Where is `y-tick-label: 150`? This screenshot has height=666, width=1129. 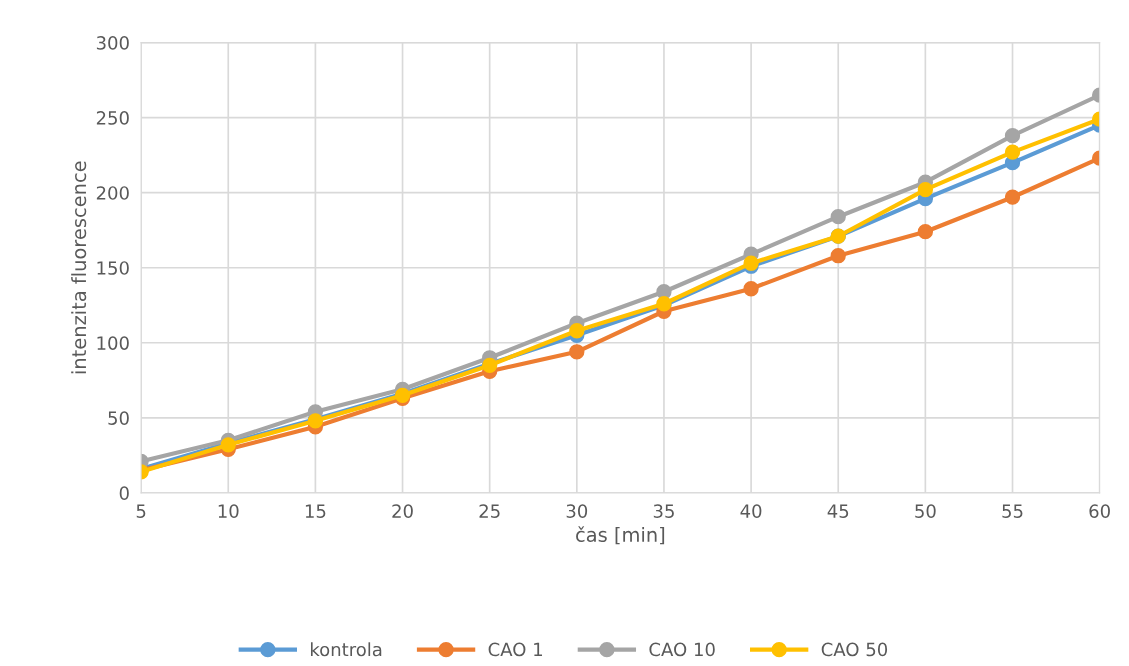 y-tick-label: 150 is located at coordinates (113, 268).